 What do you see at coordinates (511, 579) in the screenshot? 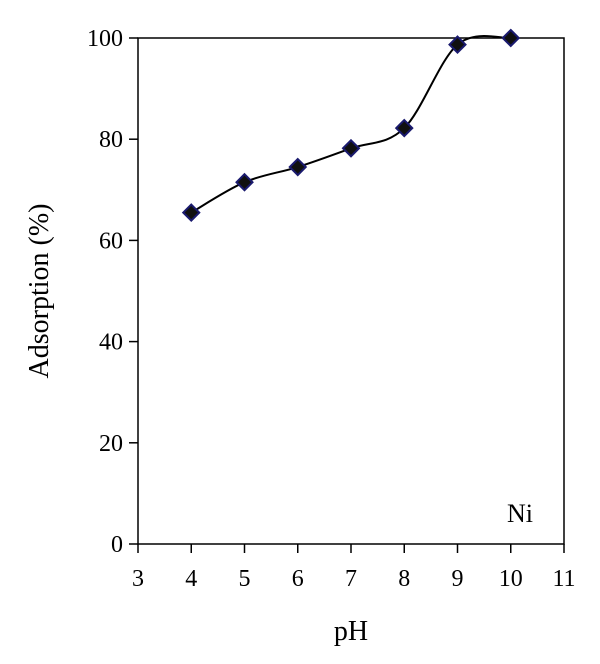
I see `x-tick-label: 10` at bounding box center [511, 579].